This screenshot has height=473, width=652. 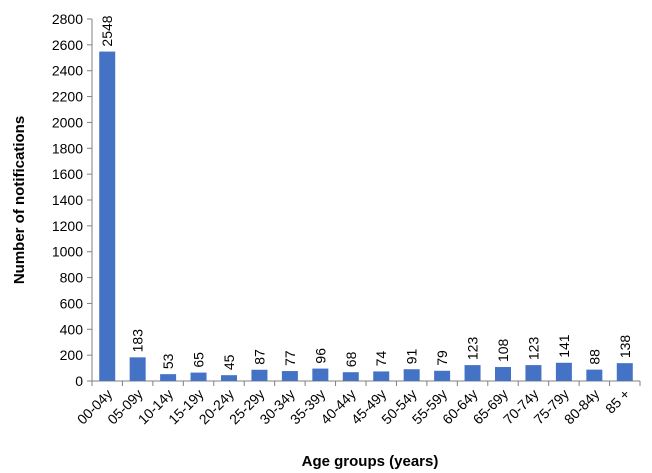 What do you see at coordinates (199, 360) in the screenshot?
I see `data-label: 65` at bounding box center [199, 360].